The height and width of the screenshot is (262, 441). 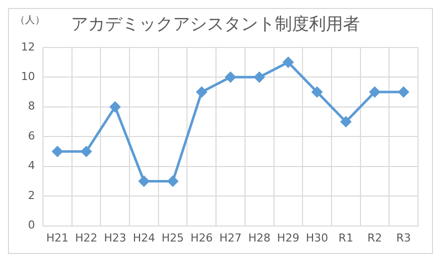 I want to click on x-tick-label: H24, so click(x=144, y=237).